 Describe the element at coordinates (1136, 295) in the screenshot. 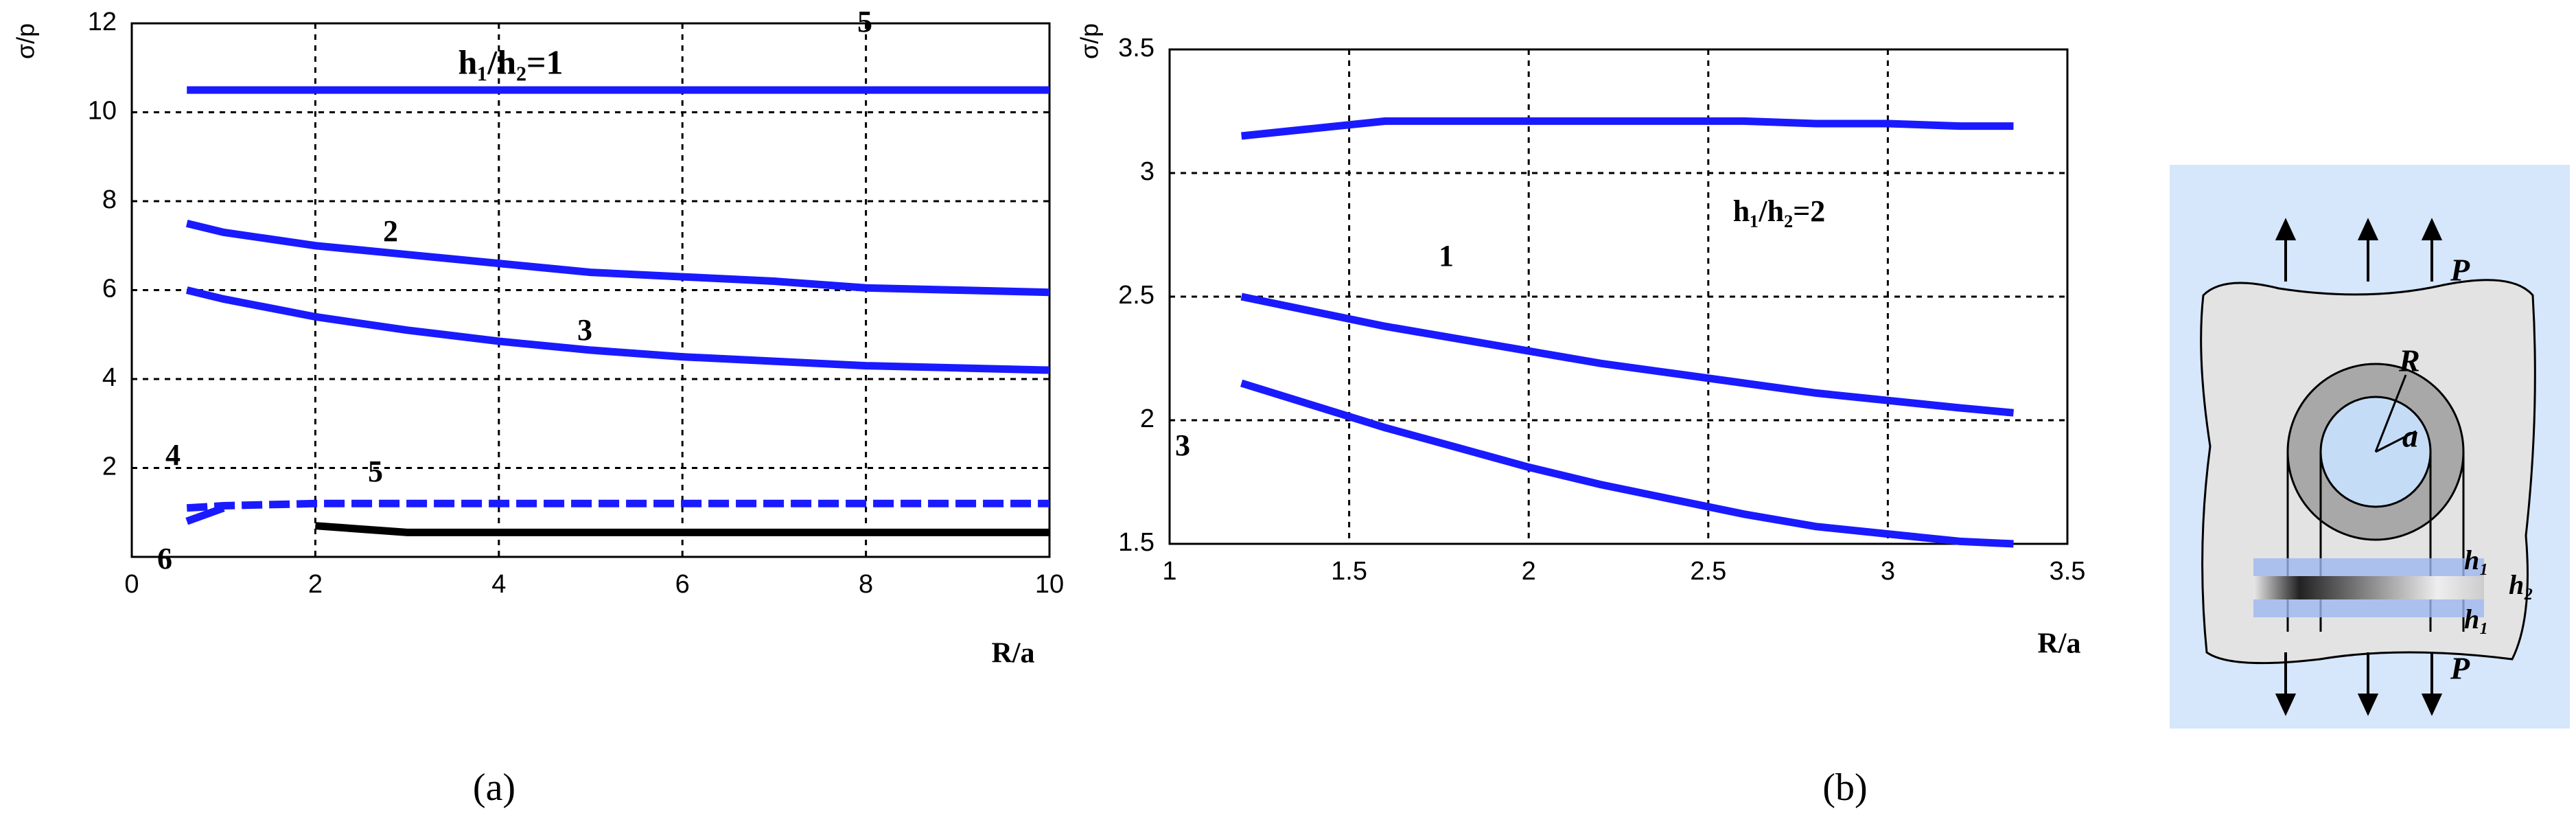

I see `y-tick-label: 2.5` at that location.